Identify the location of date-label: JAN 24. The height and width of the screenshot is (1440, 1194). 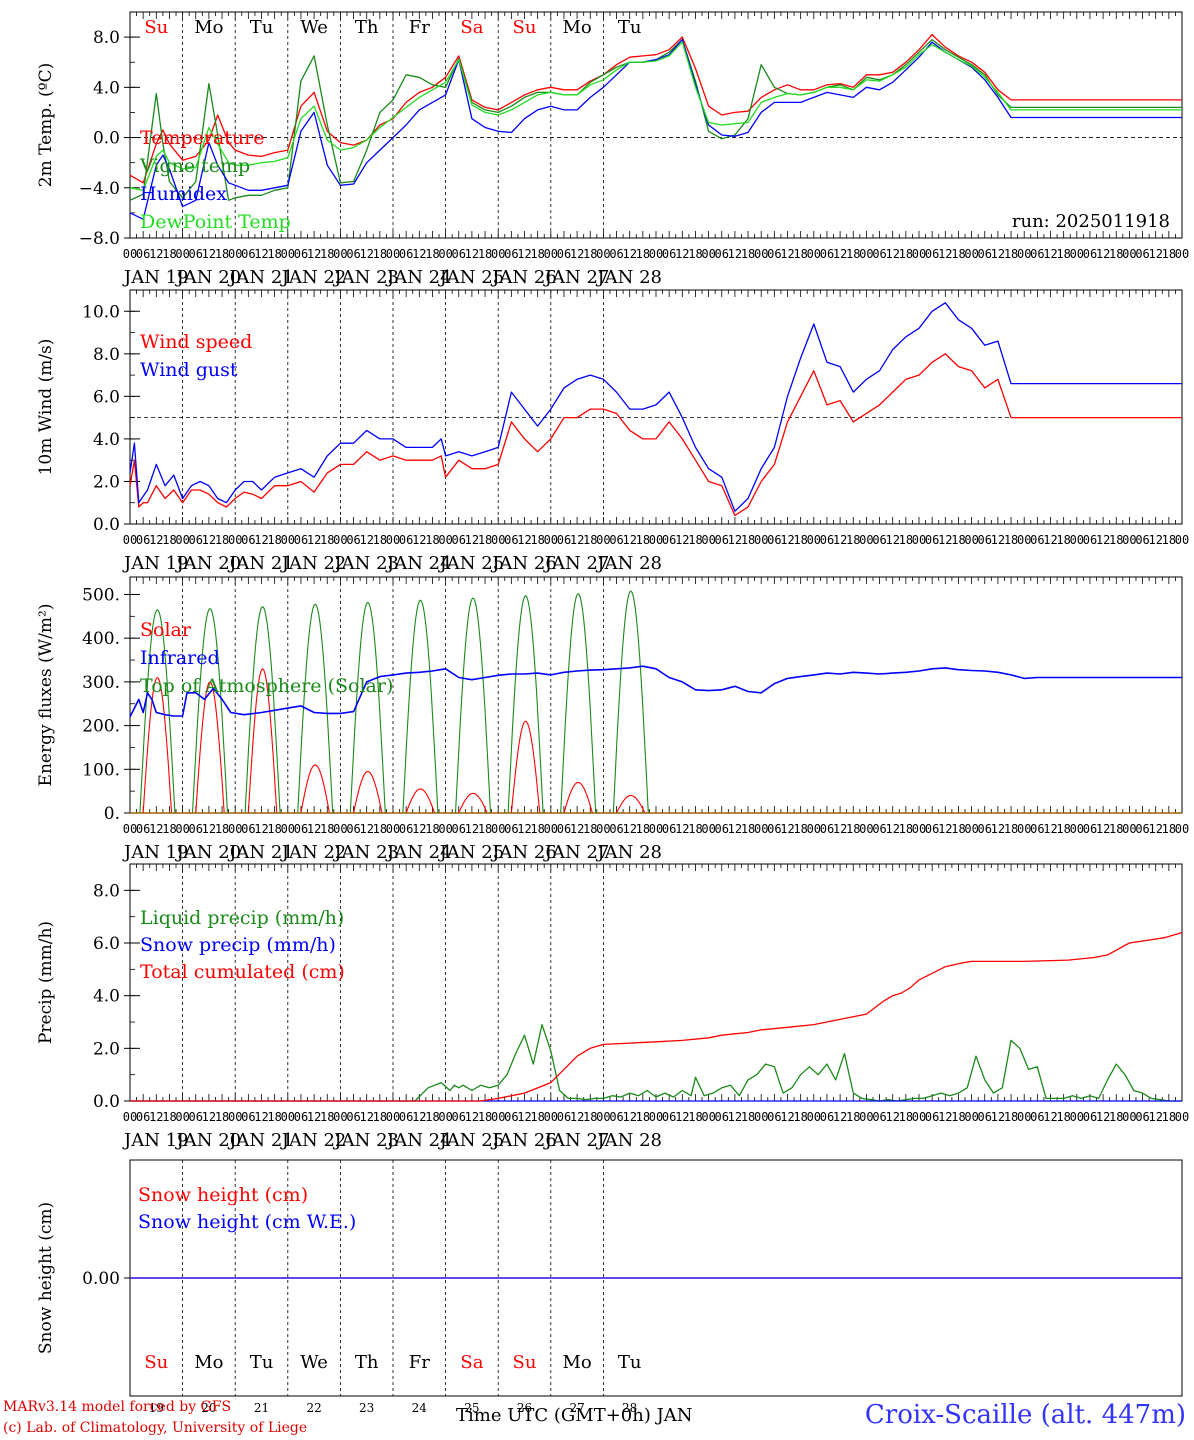
(418, 277).